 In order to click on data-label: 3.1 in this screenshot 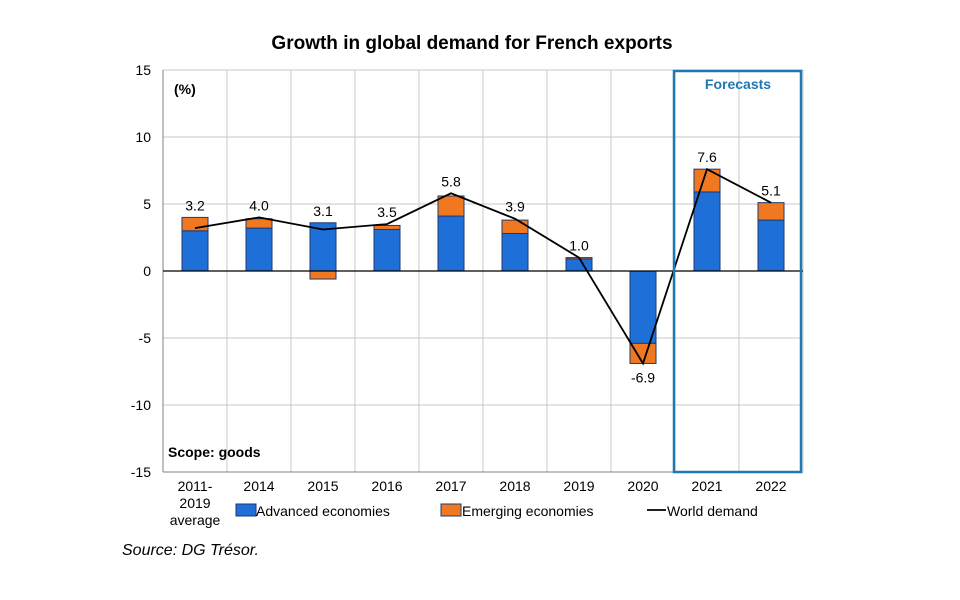, I will do `click(323, 211)`.